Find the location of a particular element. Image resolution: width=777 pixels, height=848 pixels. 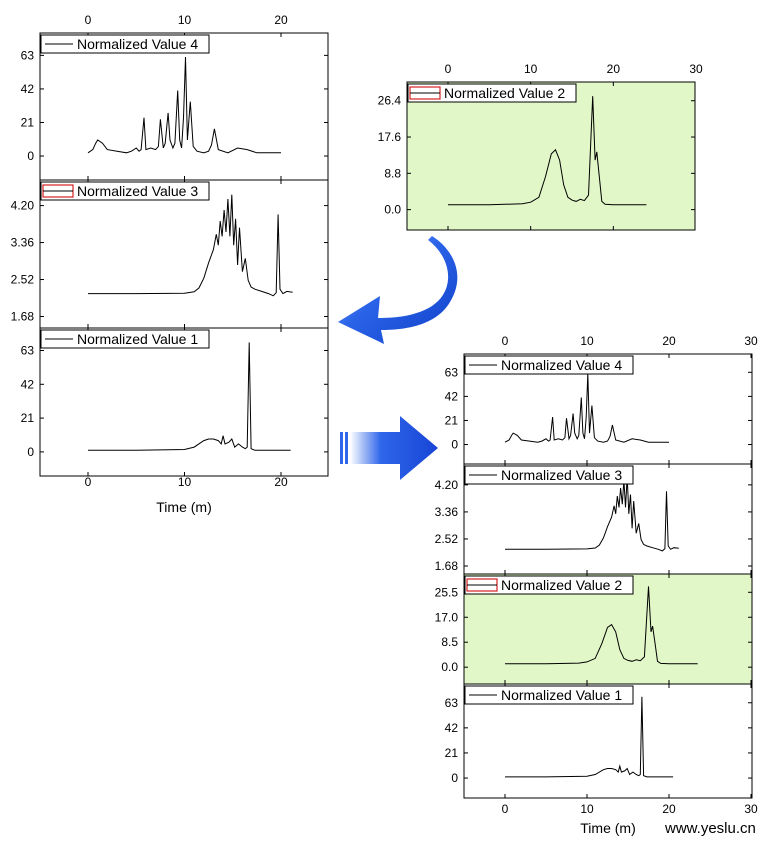

panel-2-1: 0.0 8.8 17.6 26.4 Normalized Value 2 is located at coordinates (537, 156).